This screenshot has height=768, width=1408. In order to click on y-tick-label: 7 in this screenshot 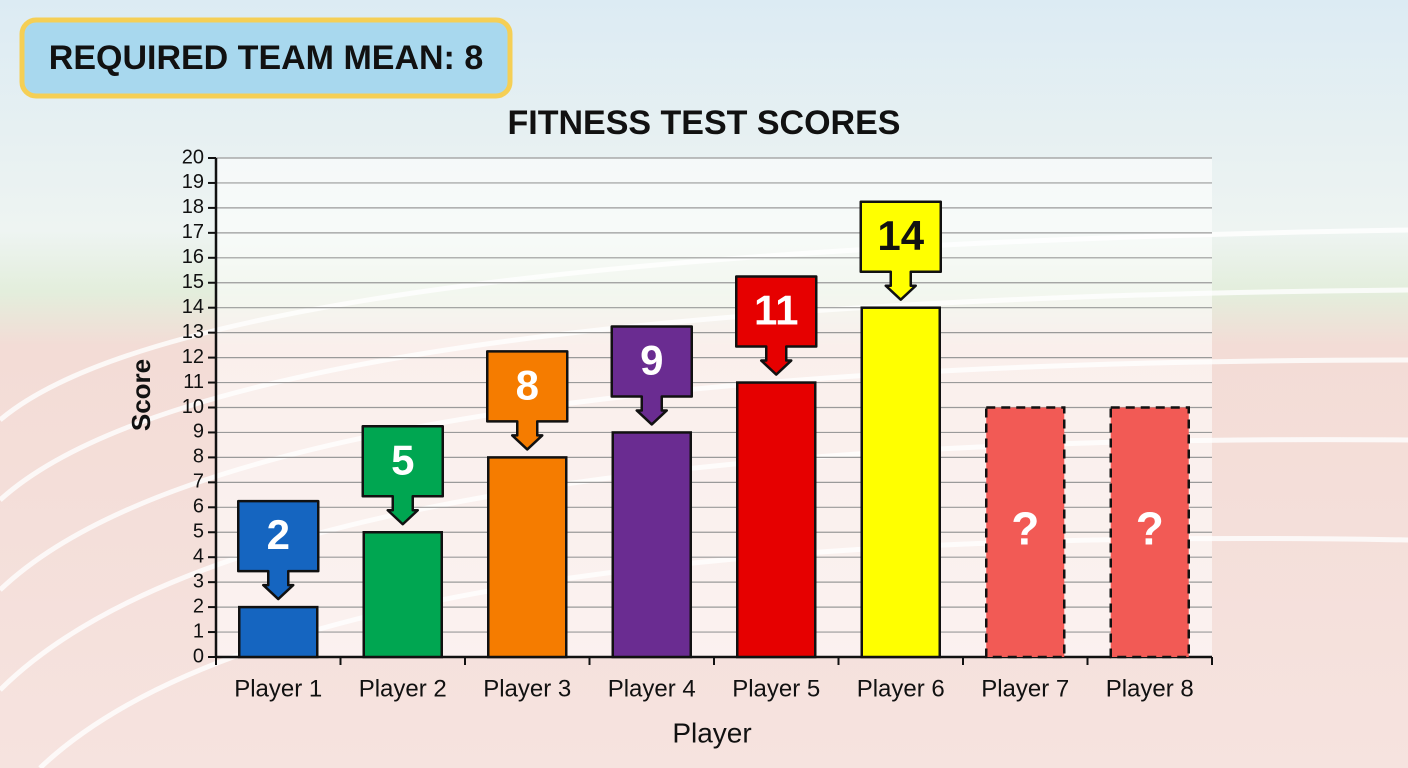, I will do `click(198, 482)`.